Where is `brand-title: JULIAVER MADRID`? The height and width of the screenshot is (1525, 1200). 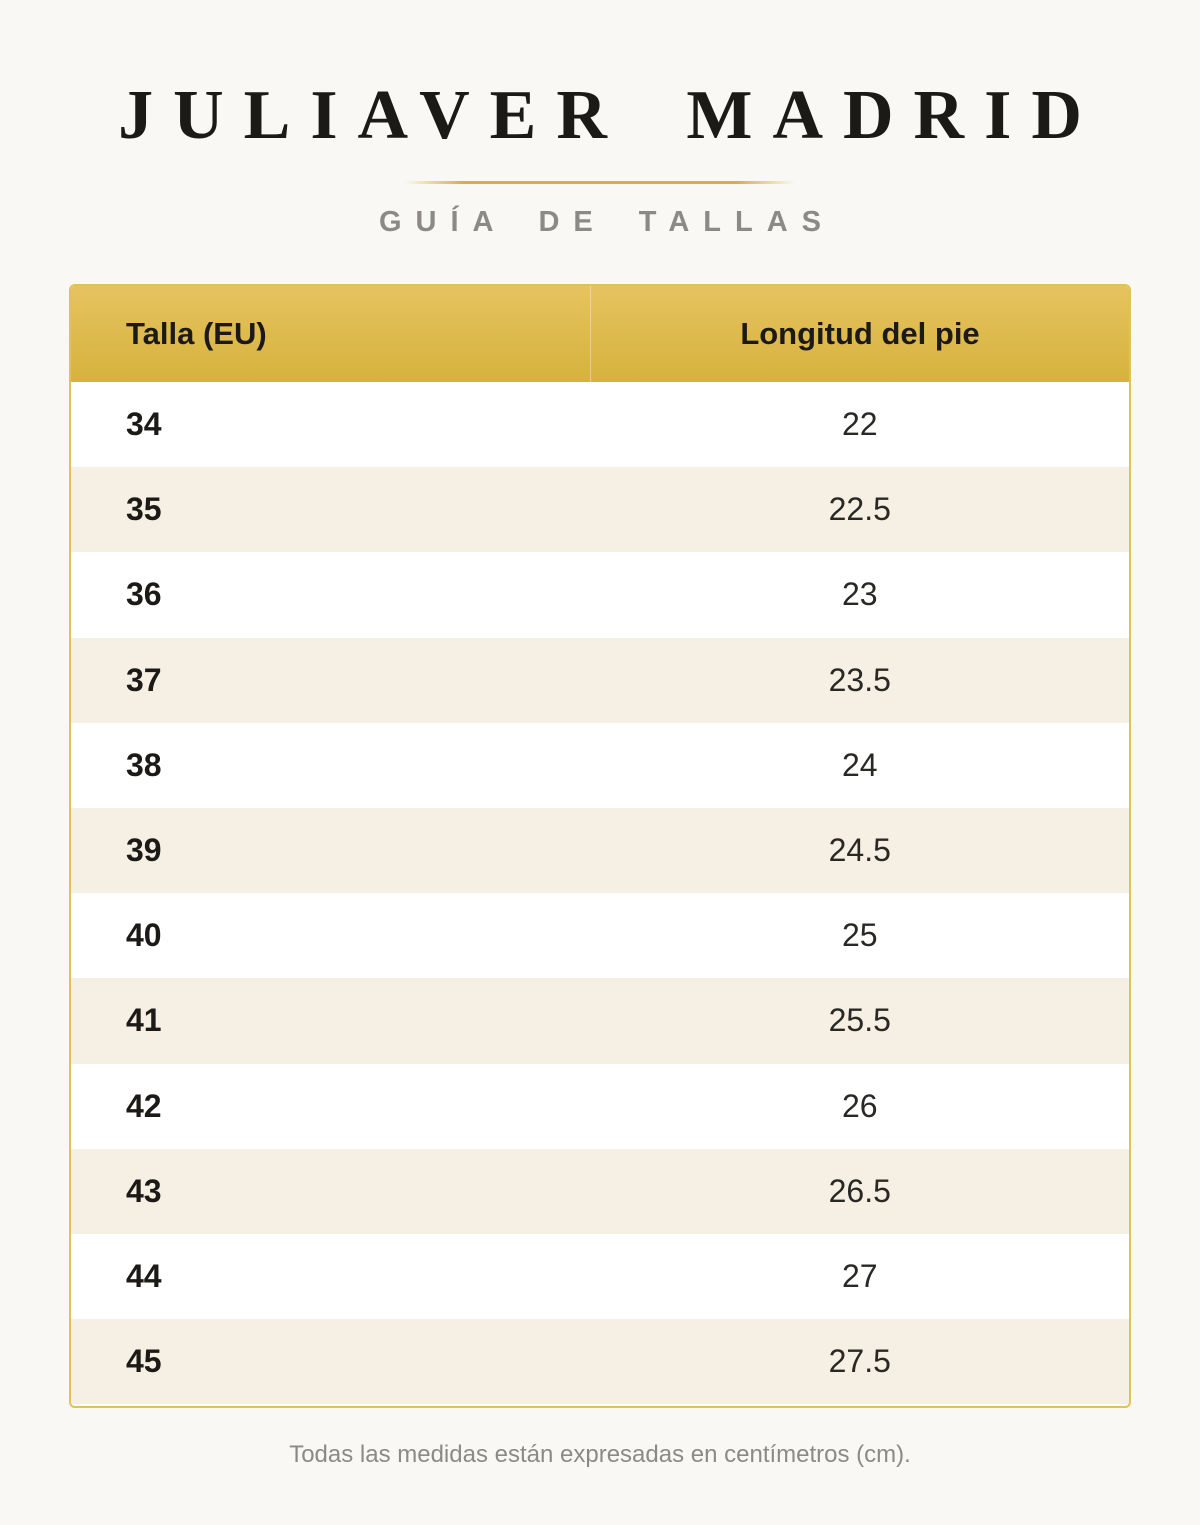 brand-title: JULIAVER MADRID is located at coordinates (610, 115).